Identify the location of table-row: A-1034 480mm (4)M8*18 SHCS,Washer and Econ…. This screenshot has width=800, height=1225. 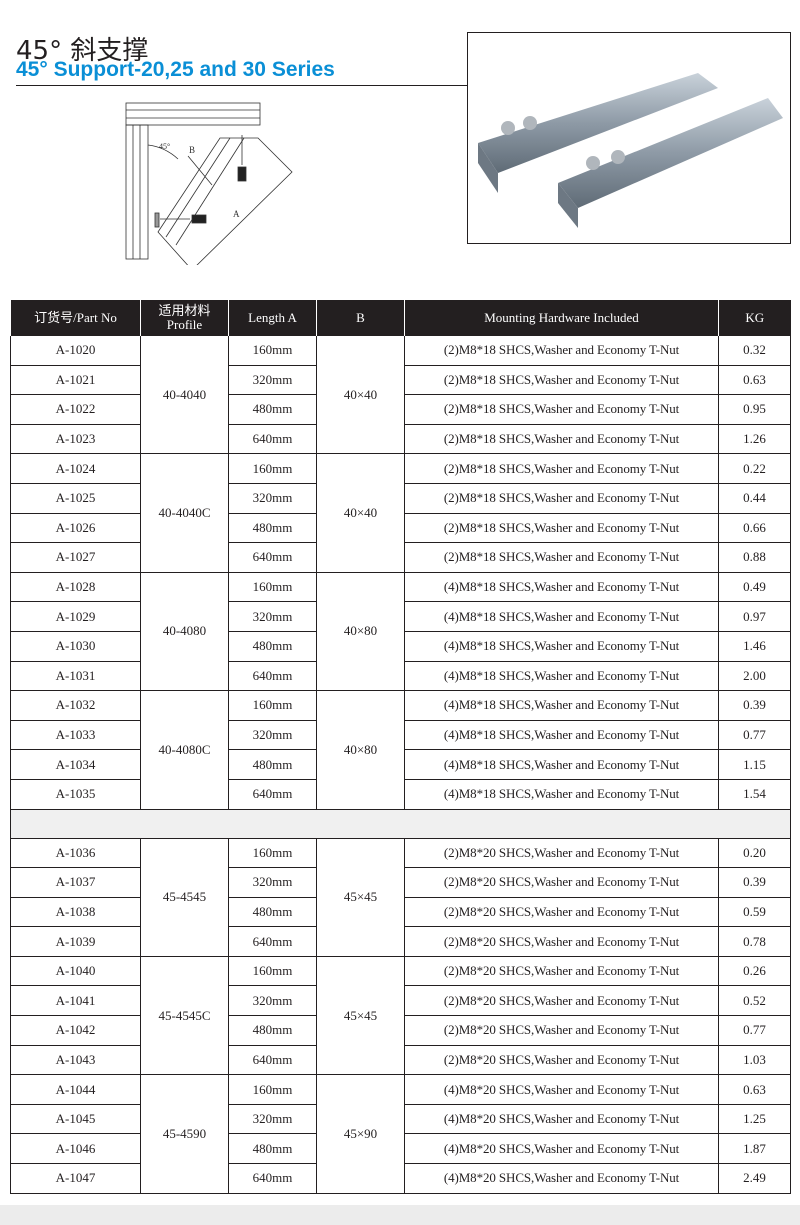
(400, 764).